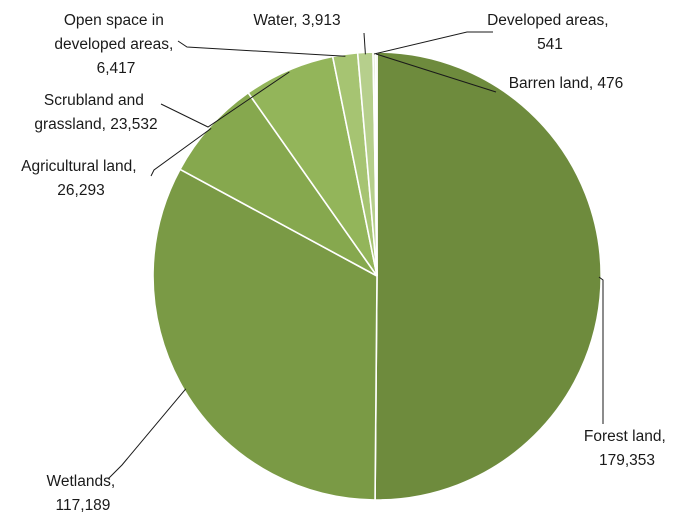 This screenshot has width=691, height=514. I want to click on label-barren-land: Barren land, 476, so click(566, 83).